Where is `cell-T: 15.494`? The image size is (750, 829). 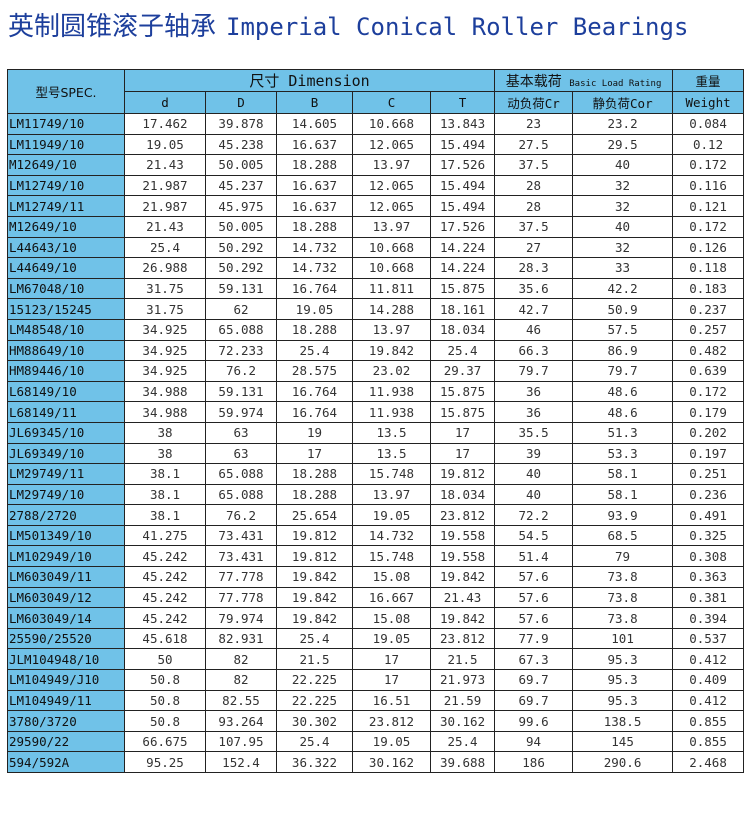 cell-T: 15.494 is located at coordinates (462, 185).